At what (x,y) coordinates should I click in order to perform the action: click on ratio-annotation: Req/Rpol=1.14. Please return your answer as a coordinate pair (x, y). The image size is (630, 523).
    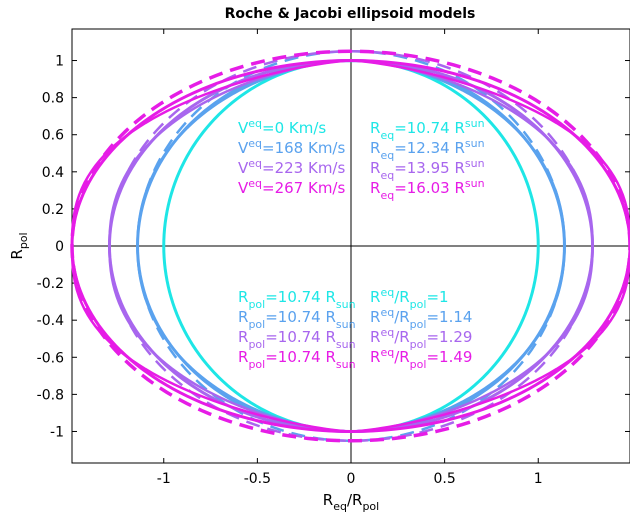
    Looking at the image, I should click on (421, 318).